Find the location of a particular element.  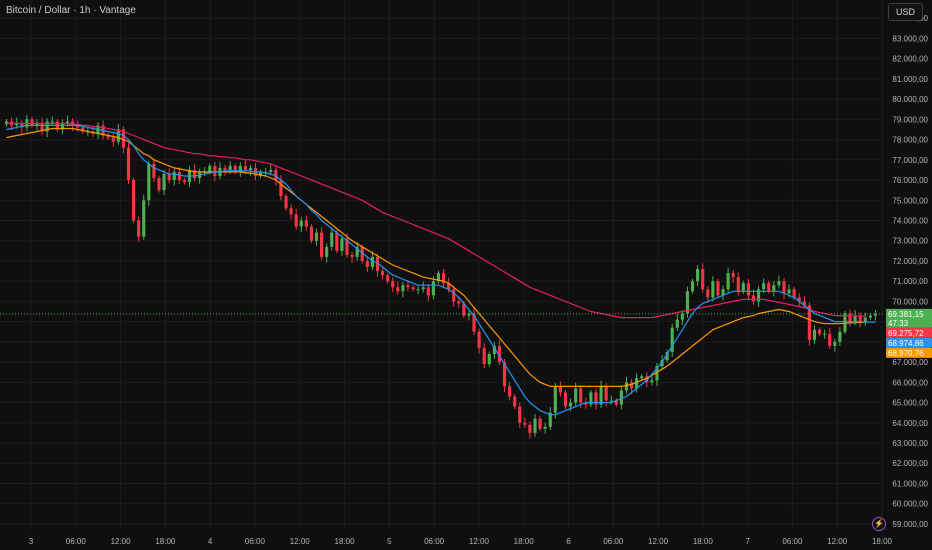

y-tick-label: 78.000,00 is located at coordinates (910, 140).